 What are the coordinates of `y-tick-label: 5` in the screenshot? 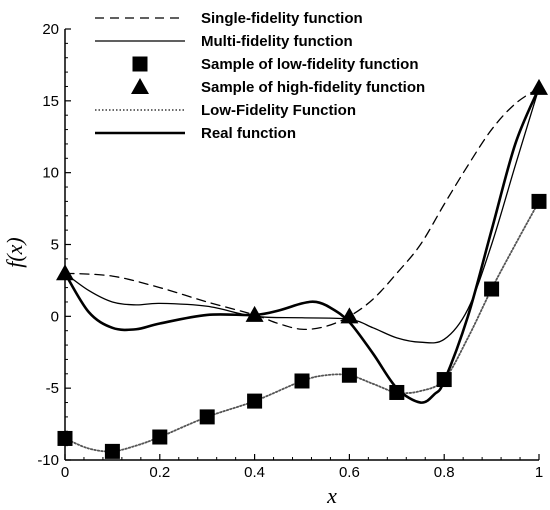 It's located at (55, 245).